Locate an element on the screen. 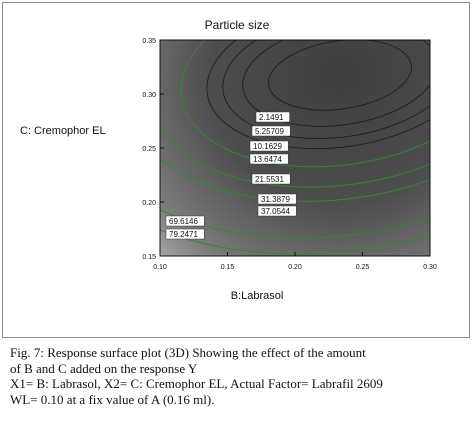 The width and height of the screenshot is (474, 422). contour-label: 21.5531 is located at coordinates (269, 179).